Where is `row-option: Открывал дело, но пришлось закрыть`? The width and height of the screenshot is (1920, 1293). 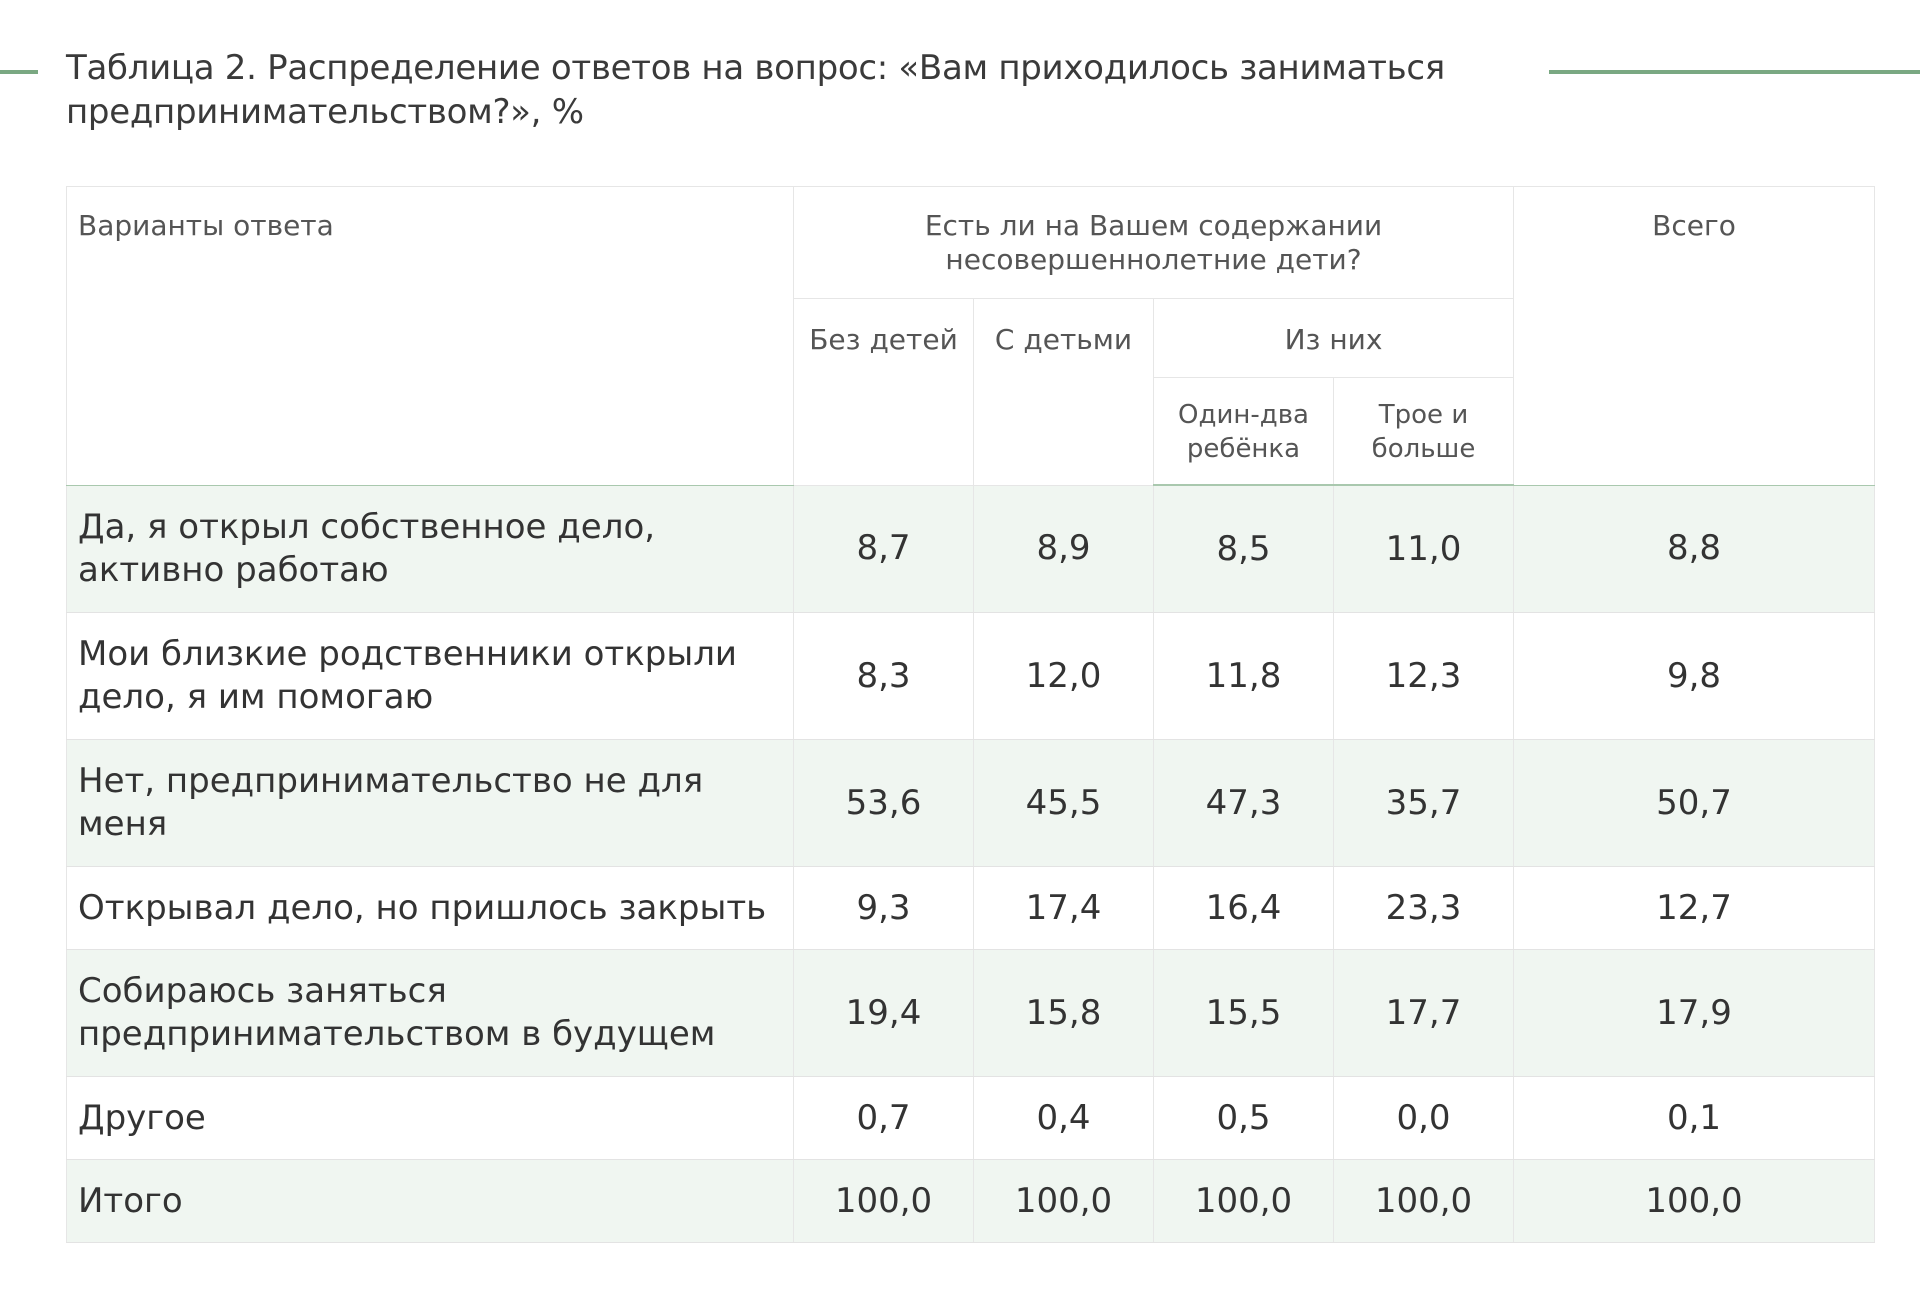 row-option: Открывал дело, но пришлось закрыть is located at coordinates (430, 908).